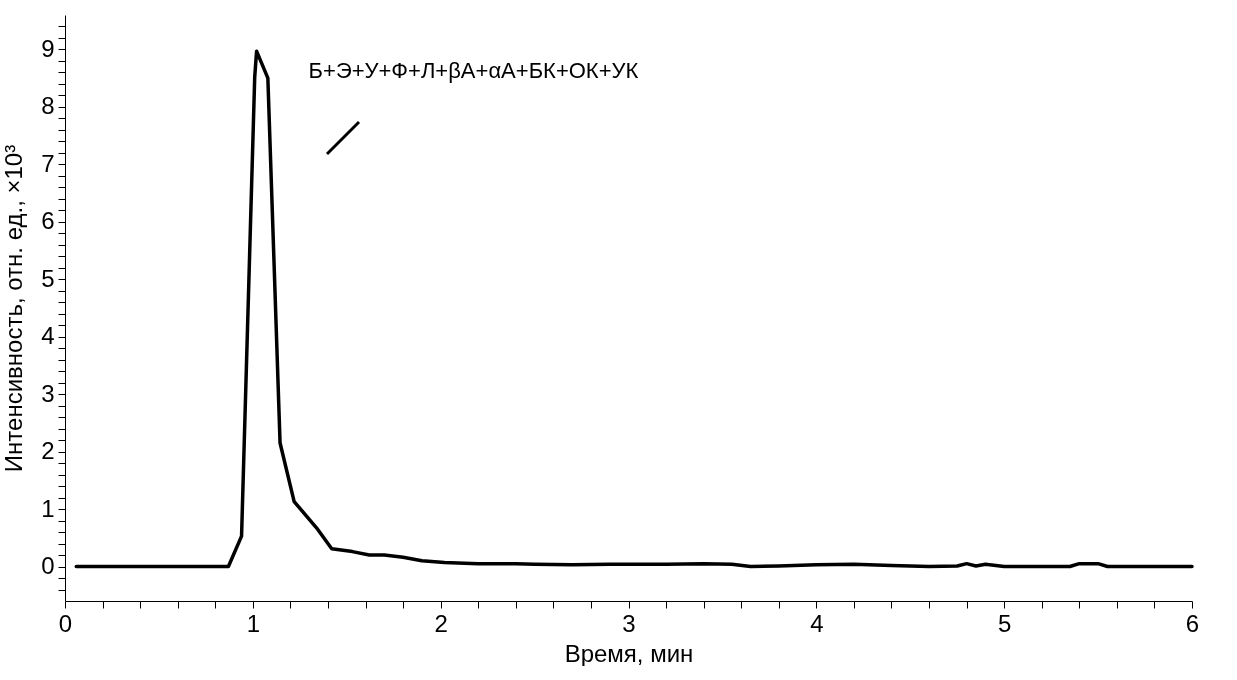 The width and height of the screenshot is (1237, 680). Describe the element at coordinates (48, 508) in the screenshot. I see `y-tick-label: 1` at that location.